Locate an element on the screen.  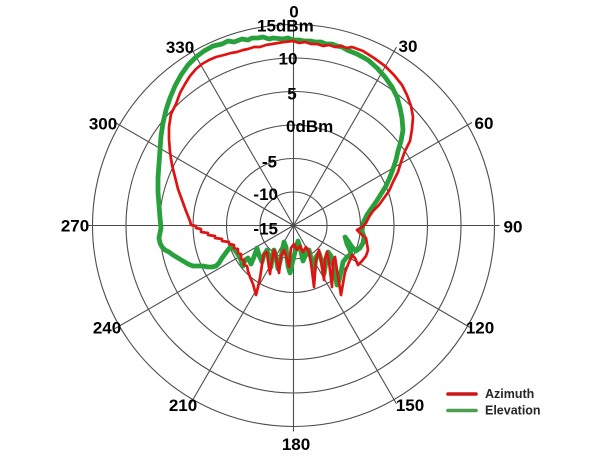
svg-text: 330 is located at coordinates (180, 47).